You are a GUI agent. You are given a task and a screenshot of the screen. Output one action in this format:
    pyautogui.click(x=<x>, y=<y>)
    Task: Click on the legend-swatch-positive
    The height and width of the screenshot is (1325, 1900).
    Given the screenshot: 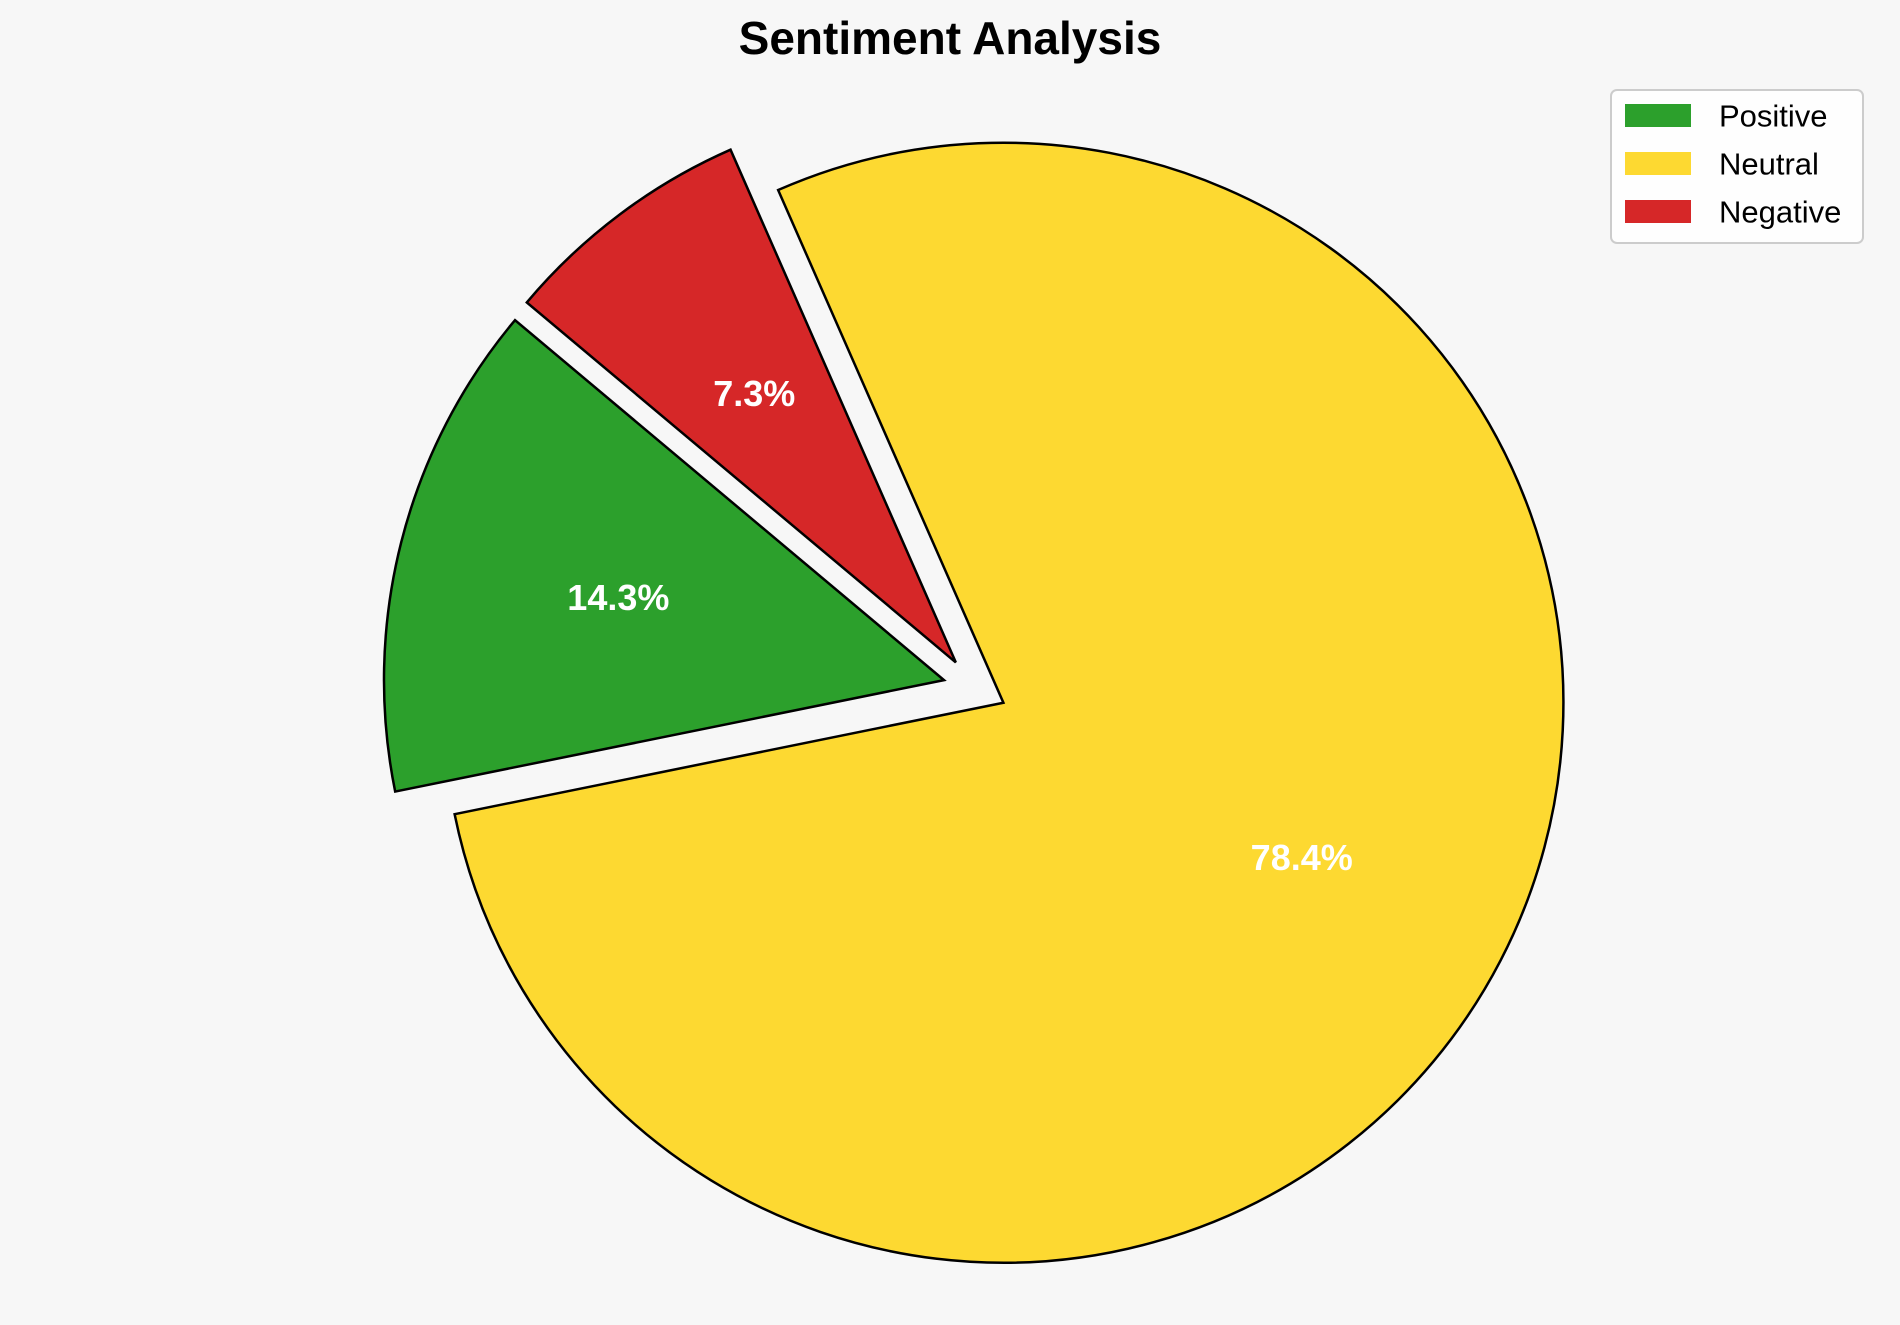 What is the action you would take?
    pyautogui.click(x=1658, y=115)
    